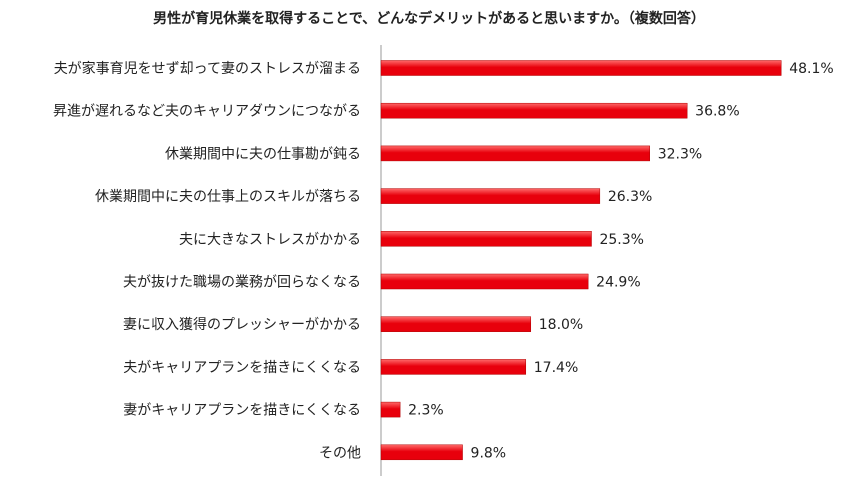 Image resolution: width=858 pixels, height=484 pixels. Describe the element at coordinates (561, 325) in the screenshot. I see `value-label: 18.0%` at that location.